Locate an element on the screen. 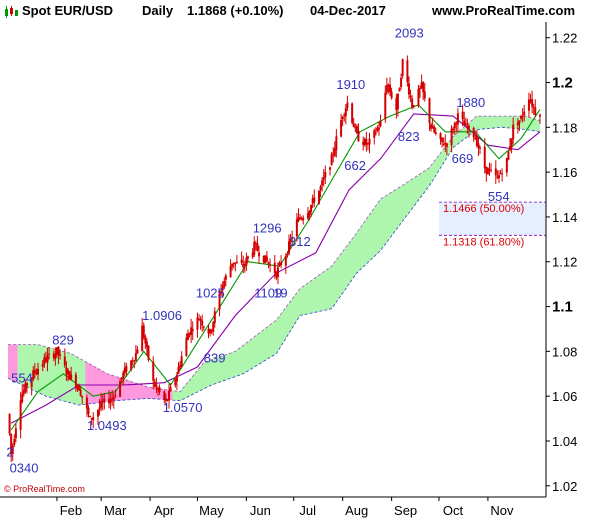 This screenshot has width=600, height=524. y-tick-label: 1.14 is located at coordinates (564, 217).